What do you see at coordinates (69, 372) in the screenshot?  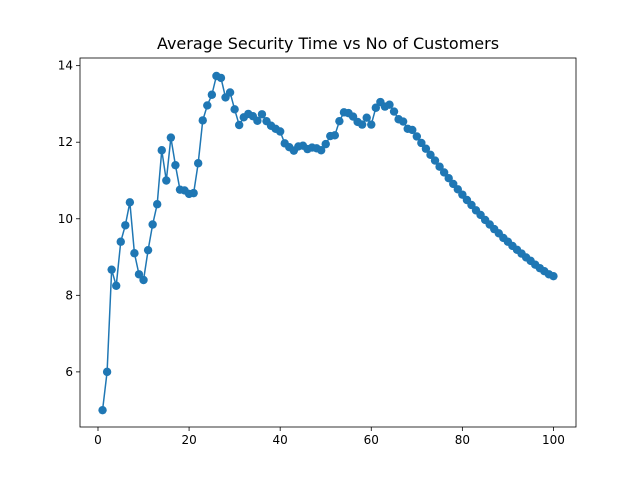 I see `y-tick-label: 6` at bounding box center [69, 372].